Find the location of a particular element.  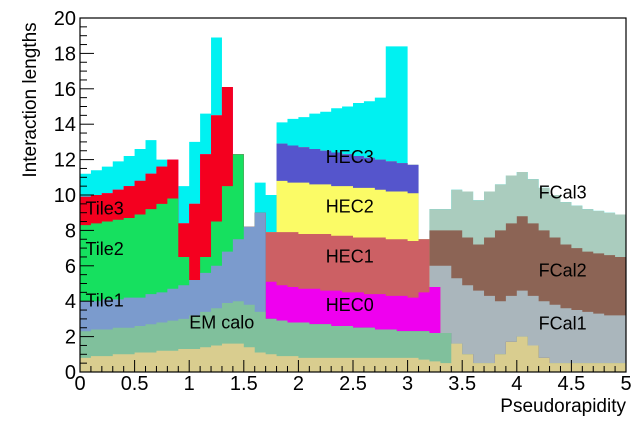

y-tick-label: 16 is located at coordinates (65, 90).